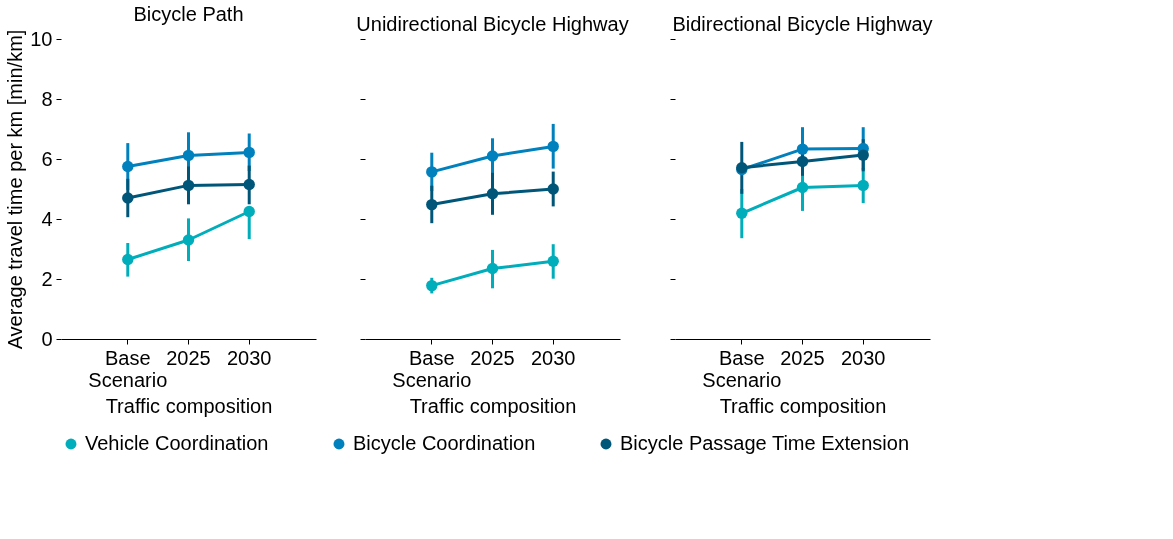 The width and height of the screenshot is (1173, 539). Describe the element at coordinates (15, 189) in the screenshot. I see `y-axis-title: Average travel time per km [min/km]` at that location.